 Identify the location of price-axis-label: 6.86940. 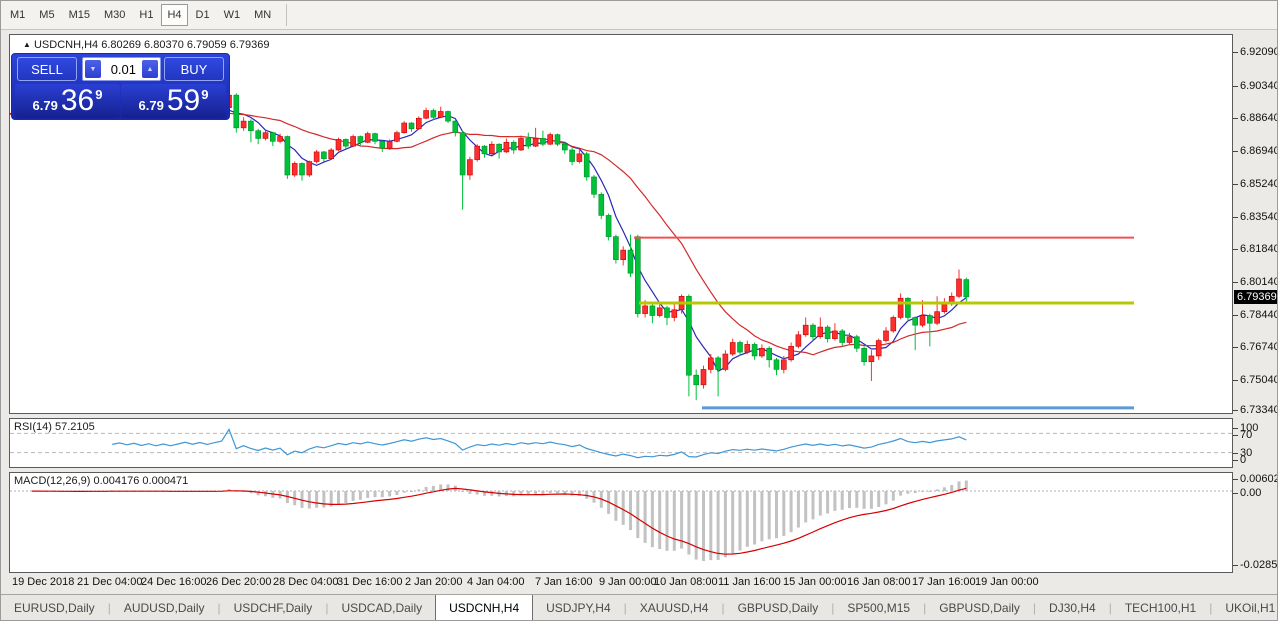
(1259, 151).